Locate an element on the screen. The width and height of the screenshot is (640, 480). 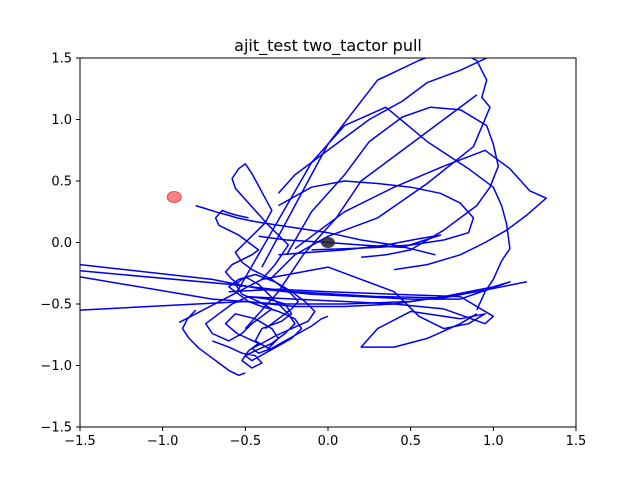
y-tick-label: 0.0 is located at coordinates (61, 243).